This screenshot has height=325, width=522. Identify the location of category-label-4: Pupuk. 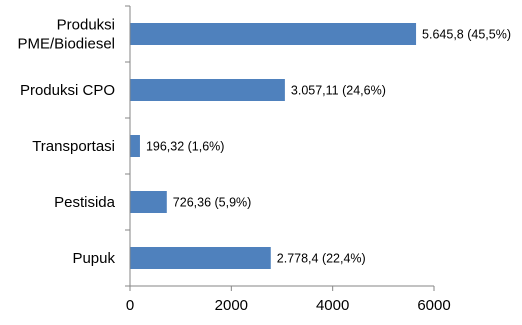
(93, 258).